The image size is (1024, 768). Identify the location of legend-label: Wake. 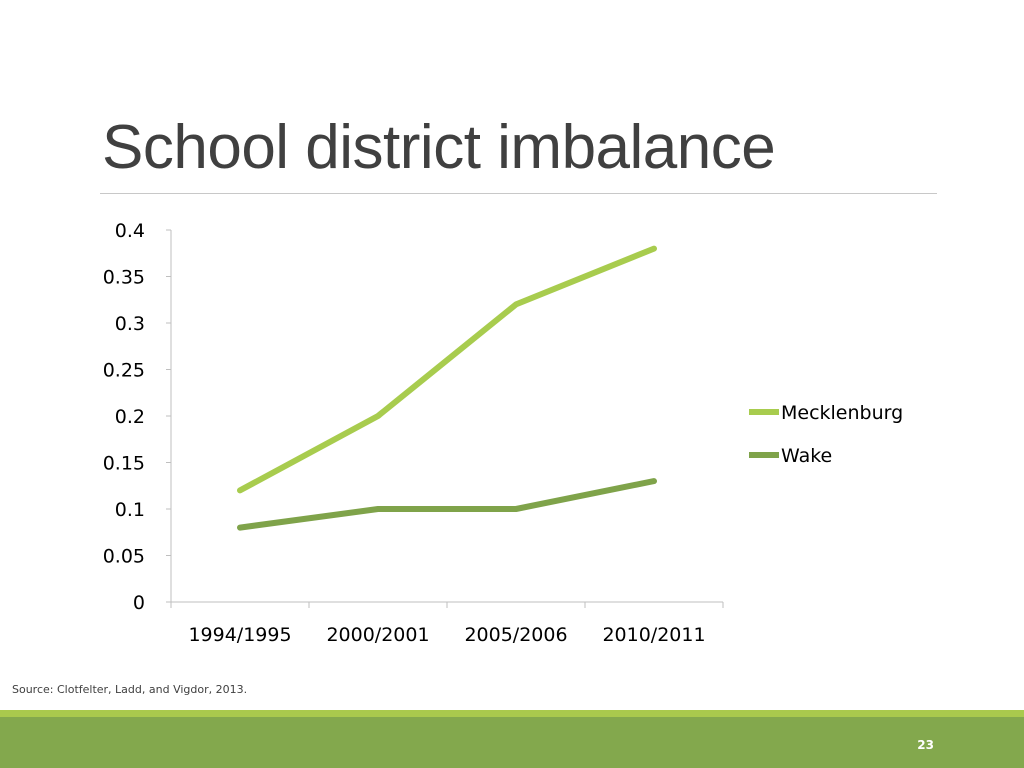
(806, 456).